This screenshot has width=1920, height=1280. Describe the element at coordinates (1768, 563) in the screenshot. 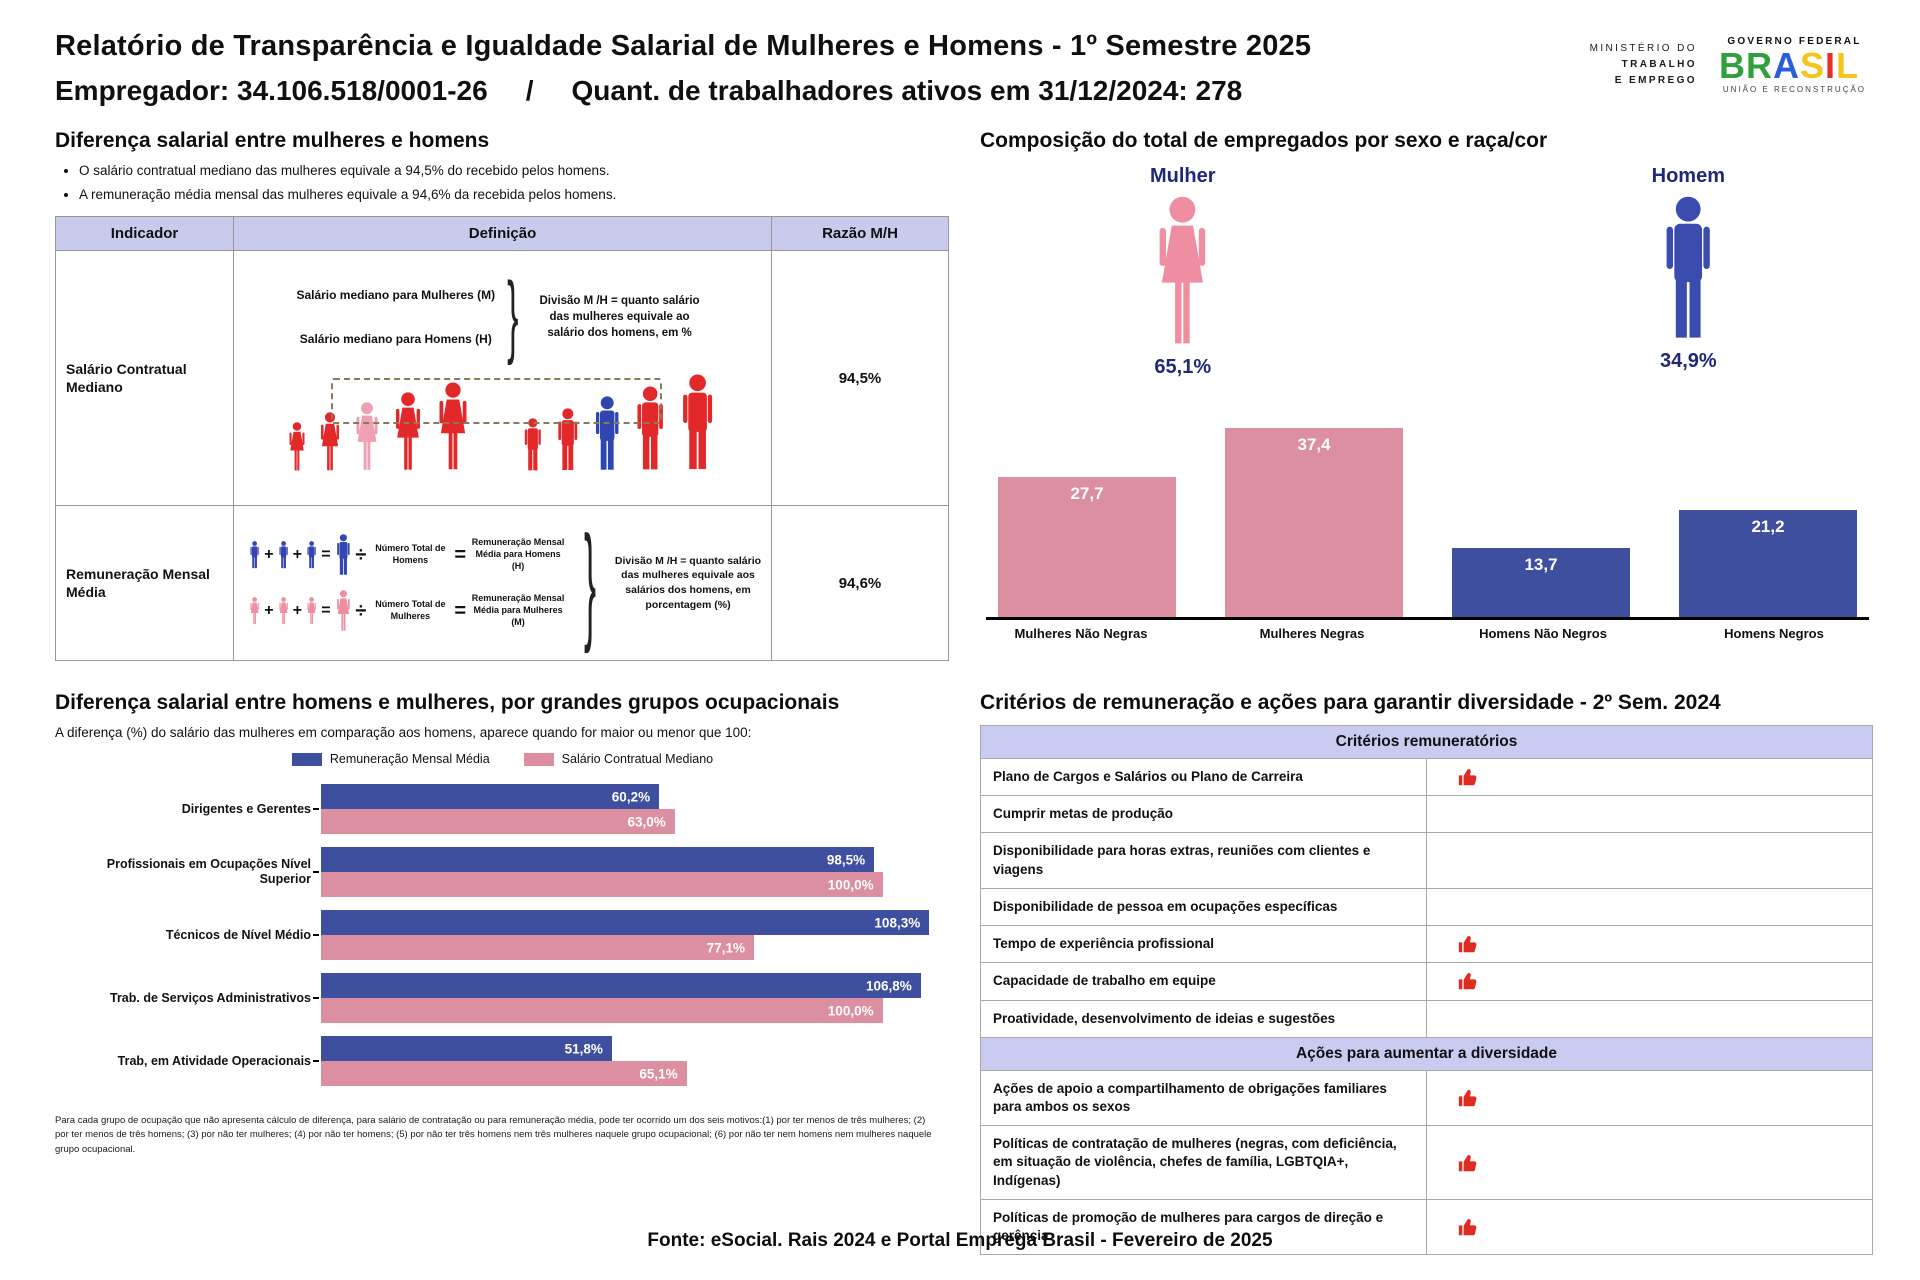

I see `bar-homens-negros: 21,2` at that location.